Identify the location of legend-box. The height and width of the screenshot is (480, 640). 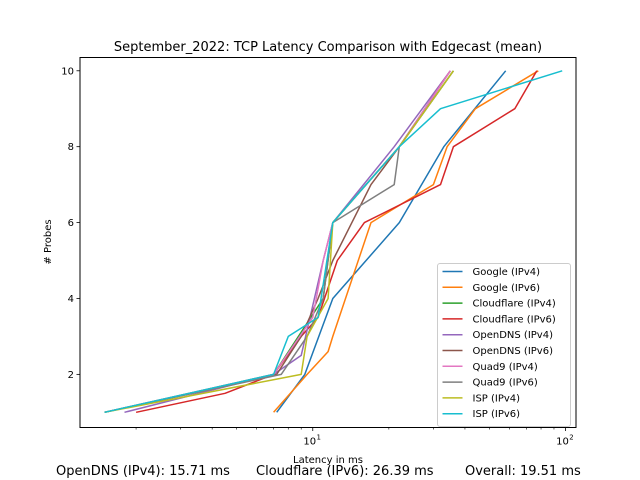
(504, 345).